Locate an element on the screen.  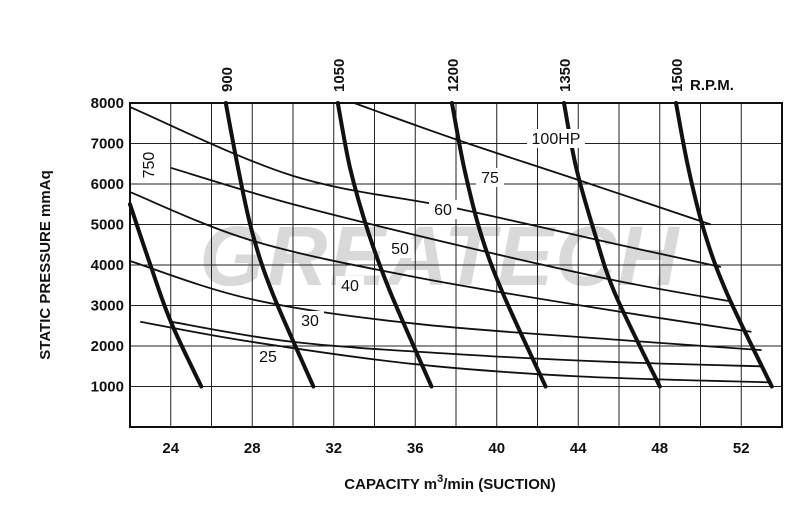
y-tick-label: 4000 is located at coordinates (107, 265).